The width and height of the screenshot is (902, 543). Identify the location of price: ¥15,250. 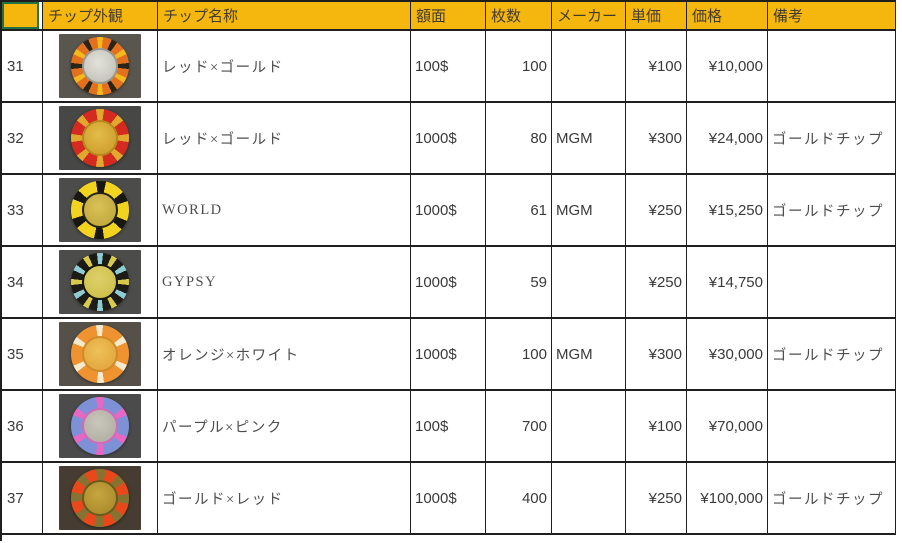
(735, 210).